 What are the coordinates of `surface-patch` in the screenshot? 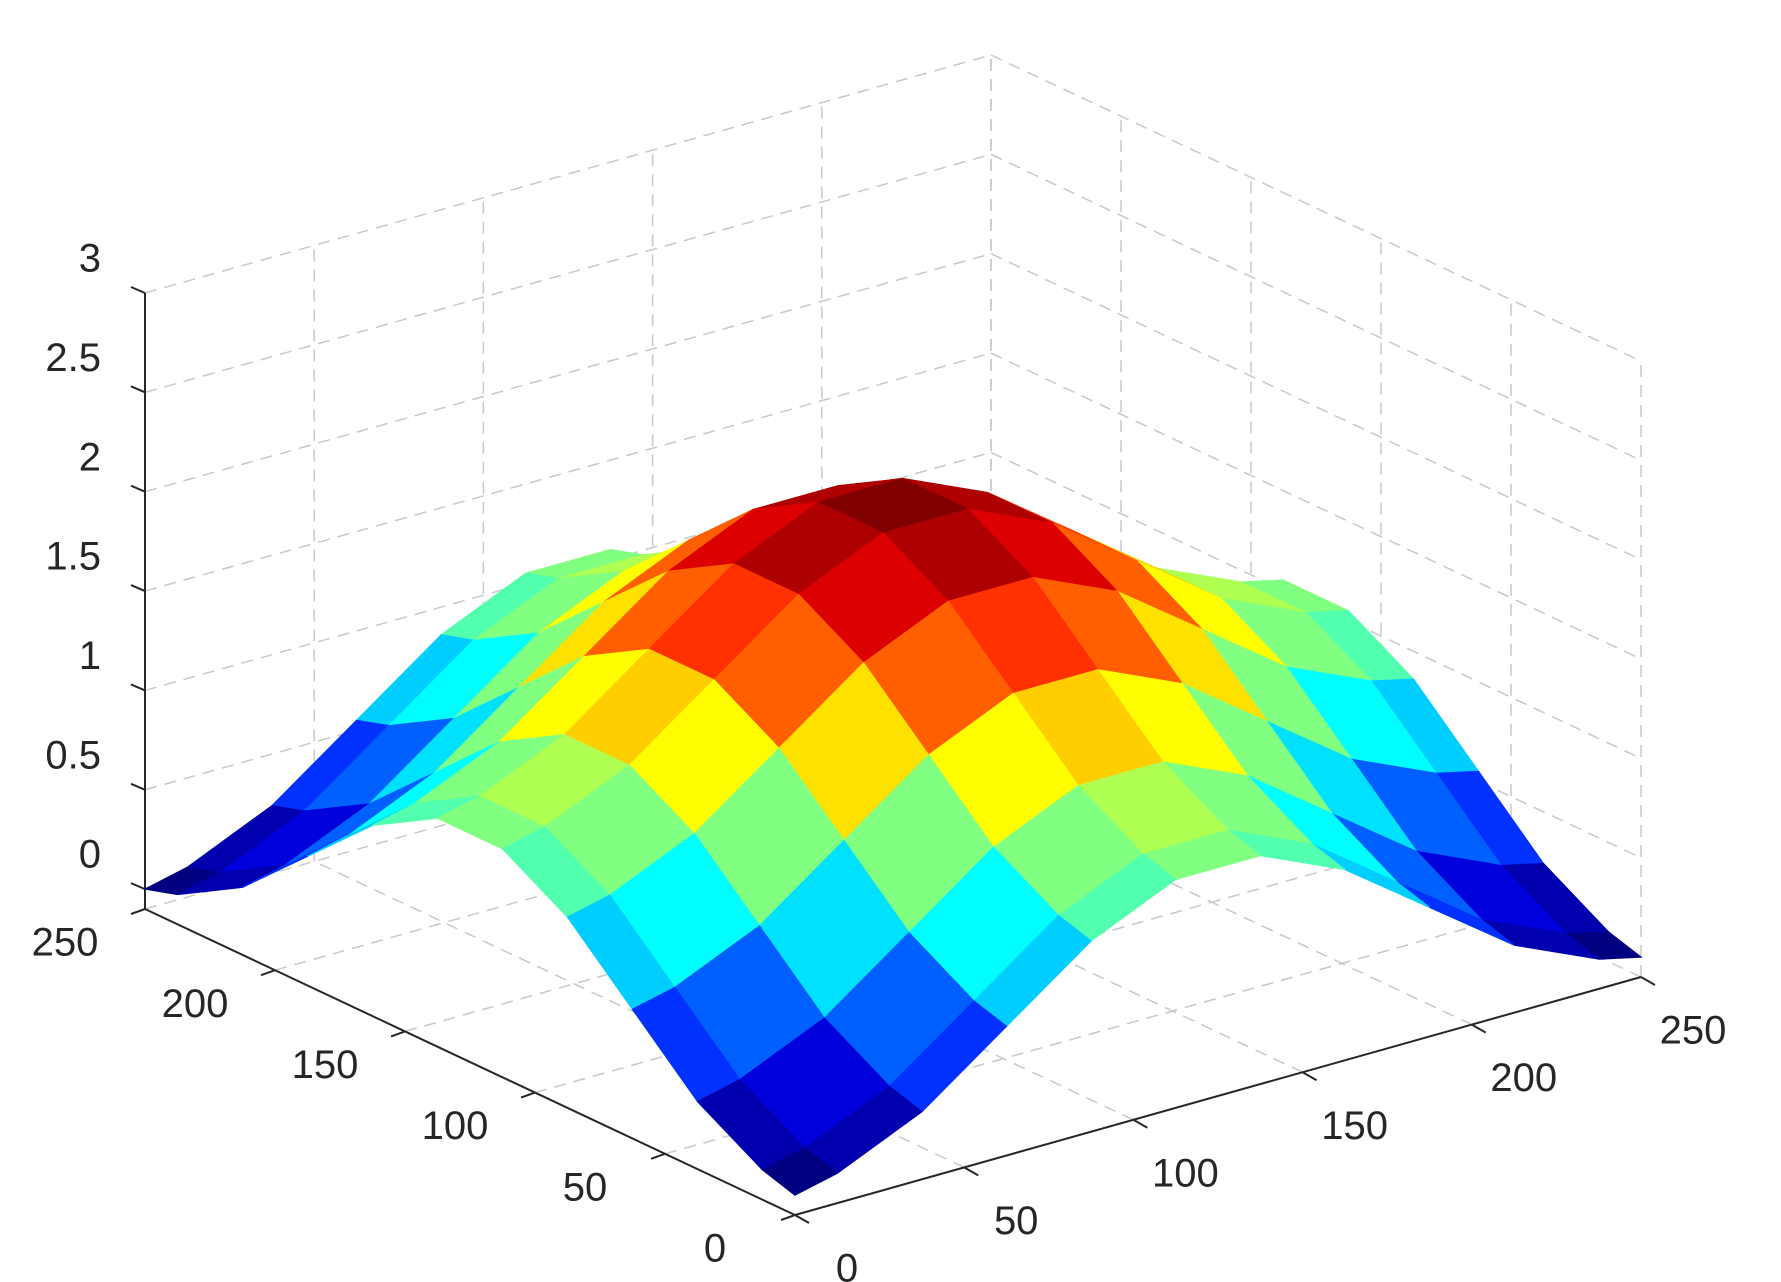 It's located at (800, 1171).